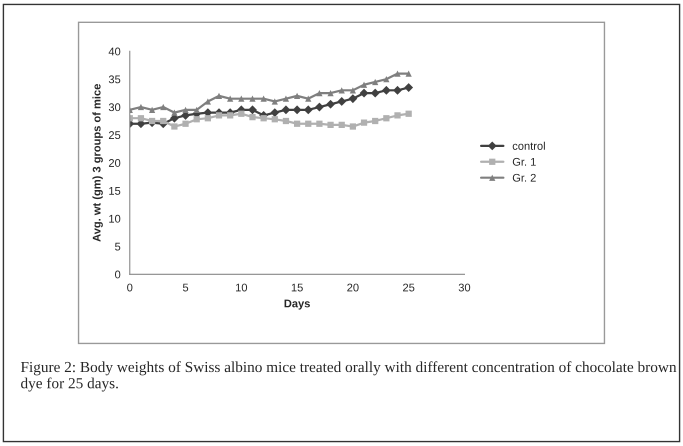 This screenshot has height=446, width=683. What do you see at coordinates (464, 288) in the screenshot?
I see `x-tick-label: 30` at bounding box center [464, 288].